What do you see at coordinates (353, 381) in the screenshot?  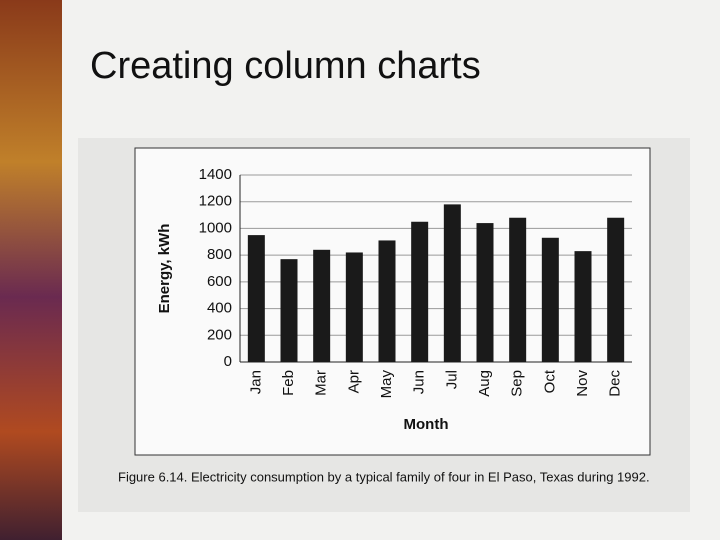 I see `x-tick-label: Apr` at bounding box center [353, 381].